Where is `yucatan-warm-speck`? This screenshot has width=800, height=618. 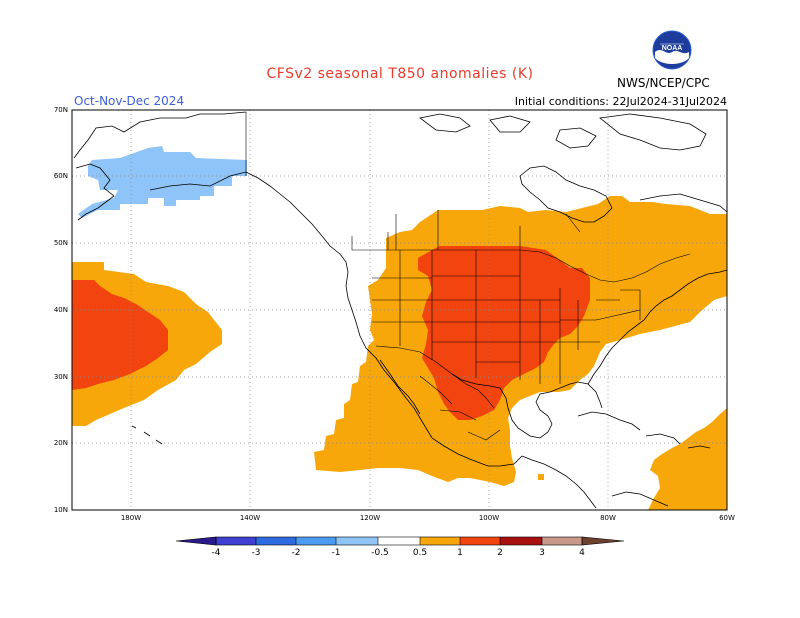 yucatan-warm-speck is located at coordinates (541, 477).